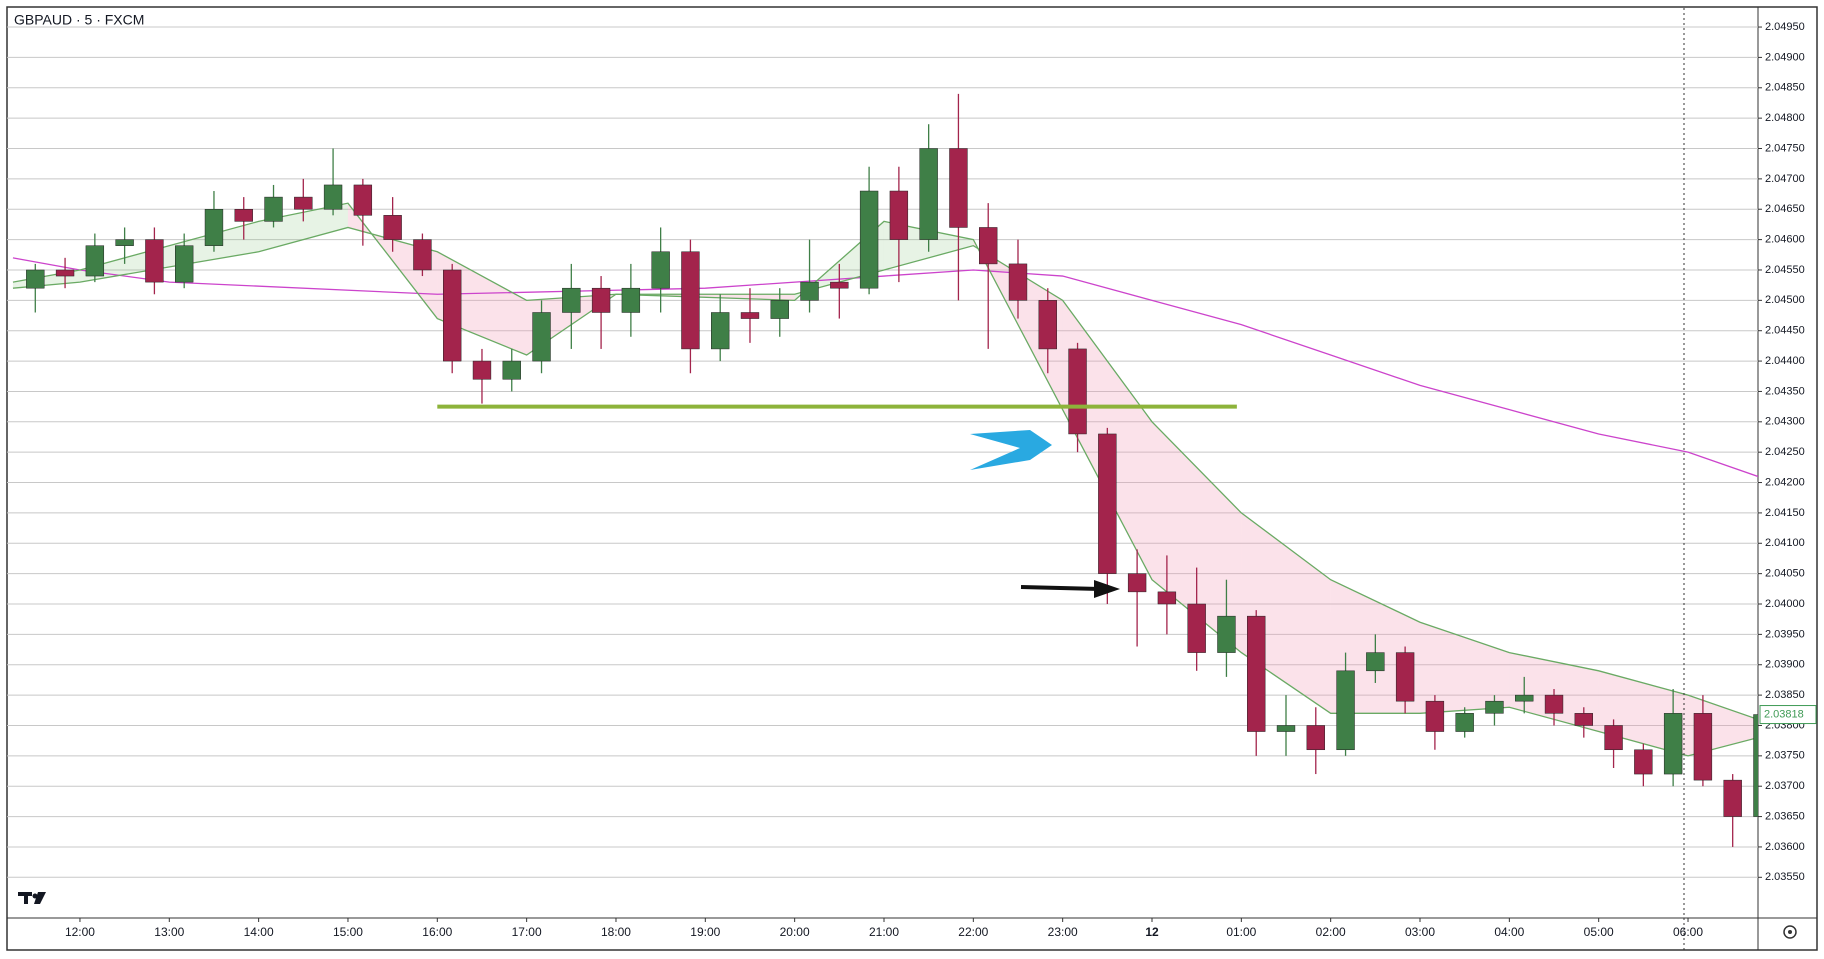  What do you see at coordinates (973, 932) in the screenshot?
I see `x-tick-label: 22:00` at bounding box center [973, 932].